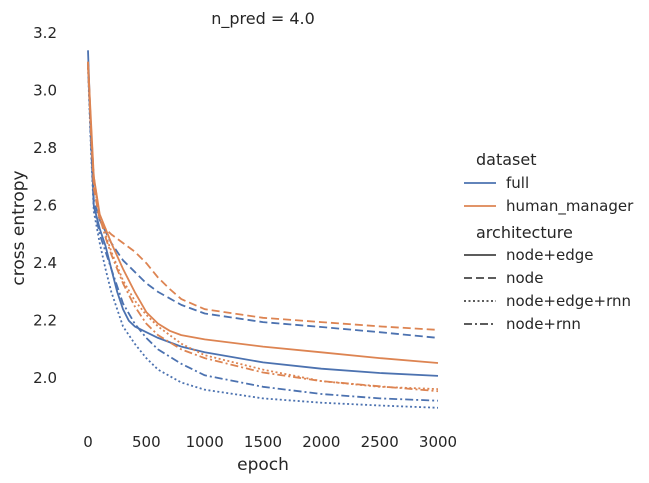  What do you see at coordinates (263, 442) in the screenshot?
I see `x-tick-label: 1500` at bounding box center [263, 442].